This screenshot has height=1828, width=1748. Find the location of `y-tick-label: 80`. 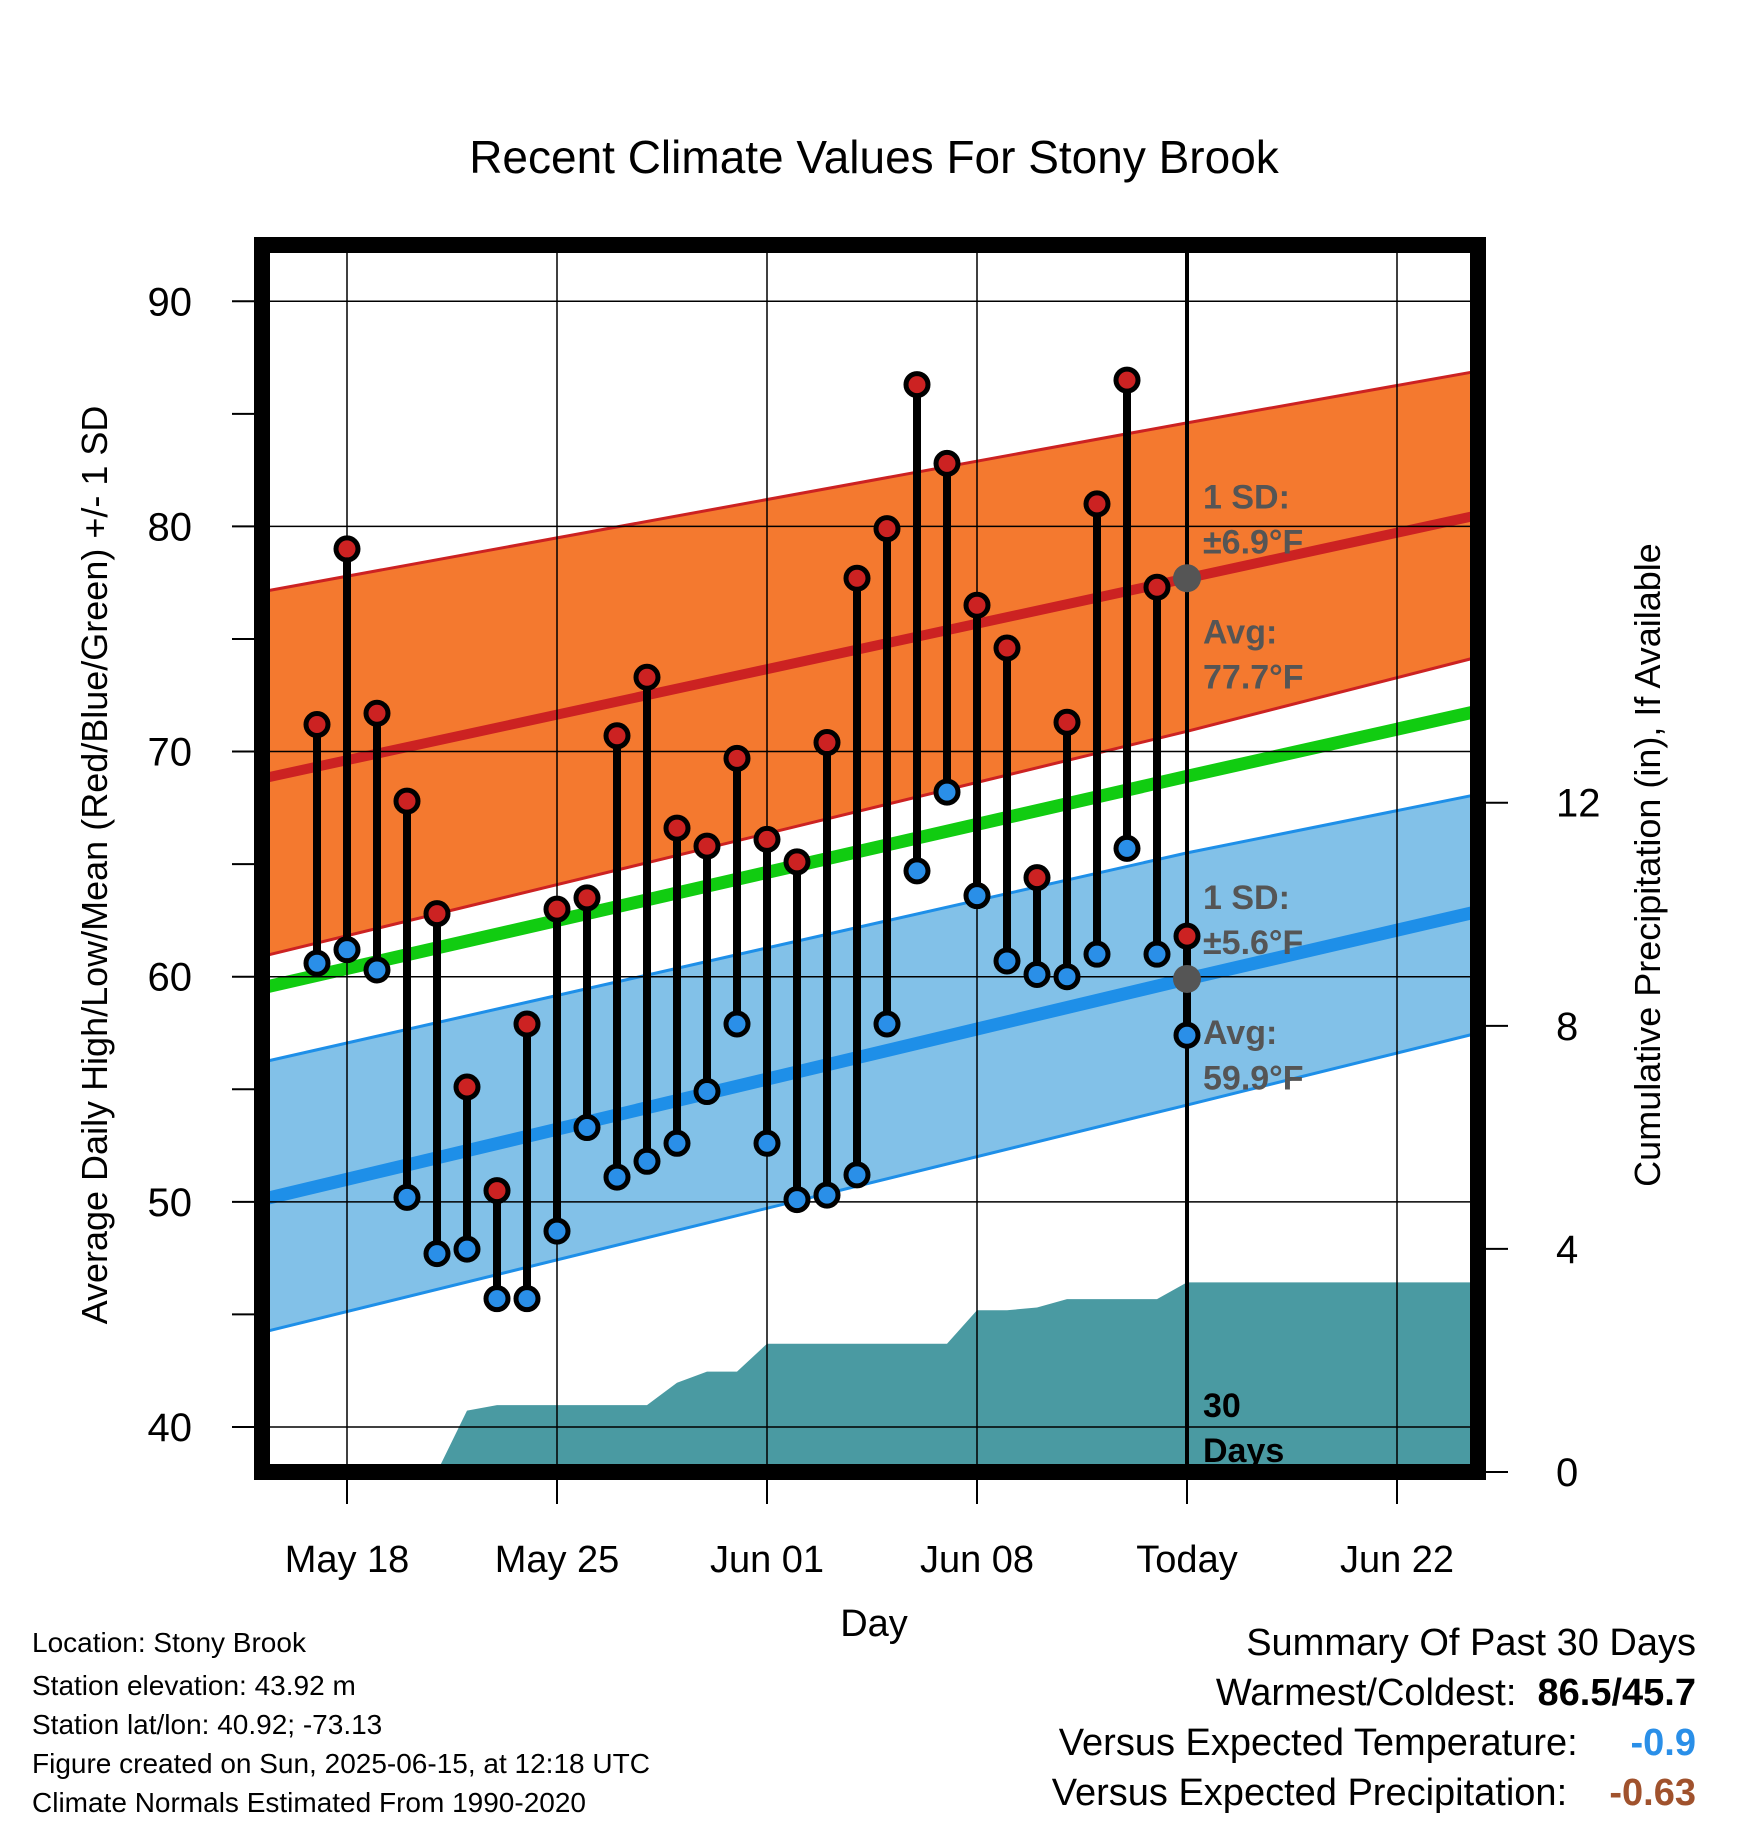

y-tick-label: 80 is located at coordinates (170, 527).